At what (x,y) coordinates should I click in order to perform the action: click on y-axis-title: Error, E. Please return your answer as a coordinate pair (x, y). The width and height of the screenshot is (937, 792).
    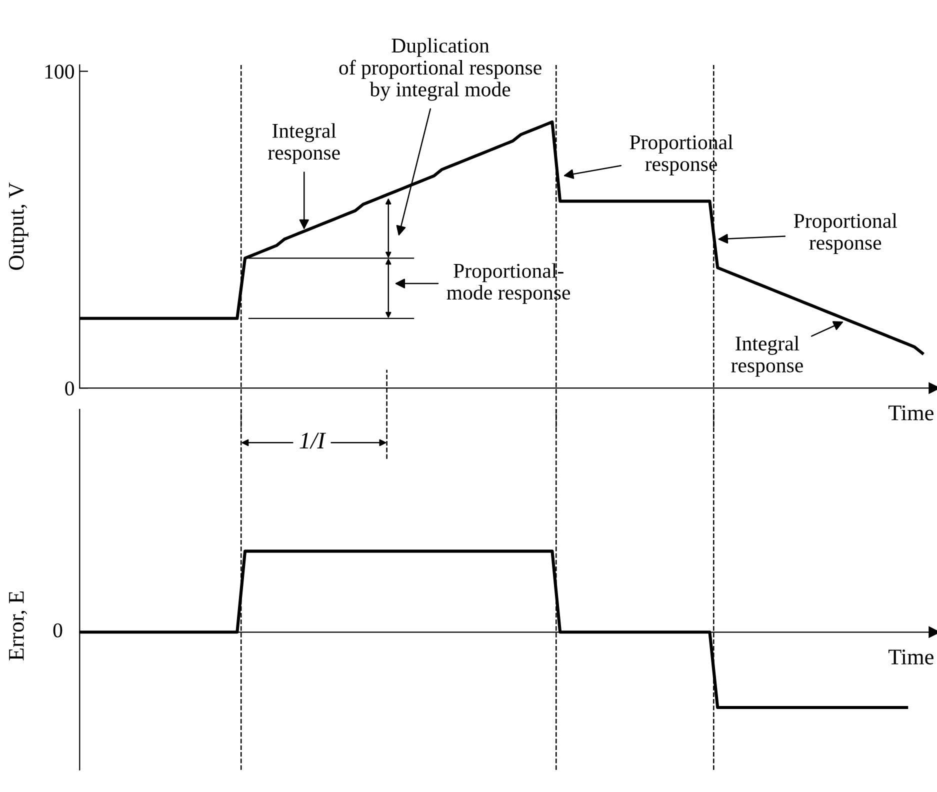
    Looking at the image, I should click on (18, 625).